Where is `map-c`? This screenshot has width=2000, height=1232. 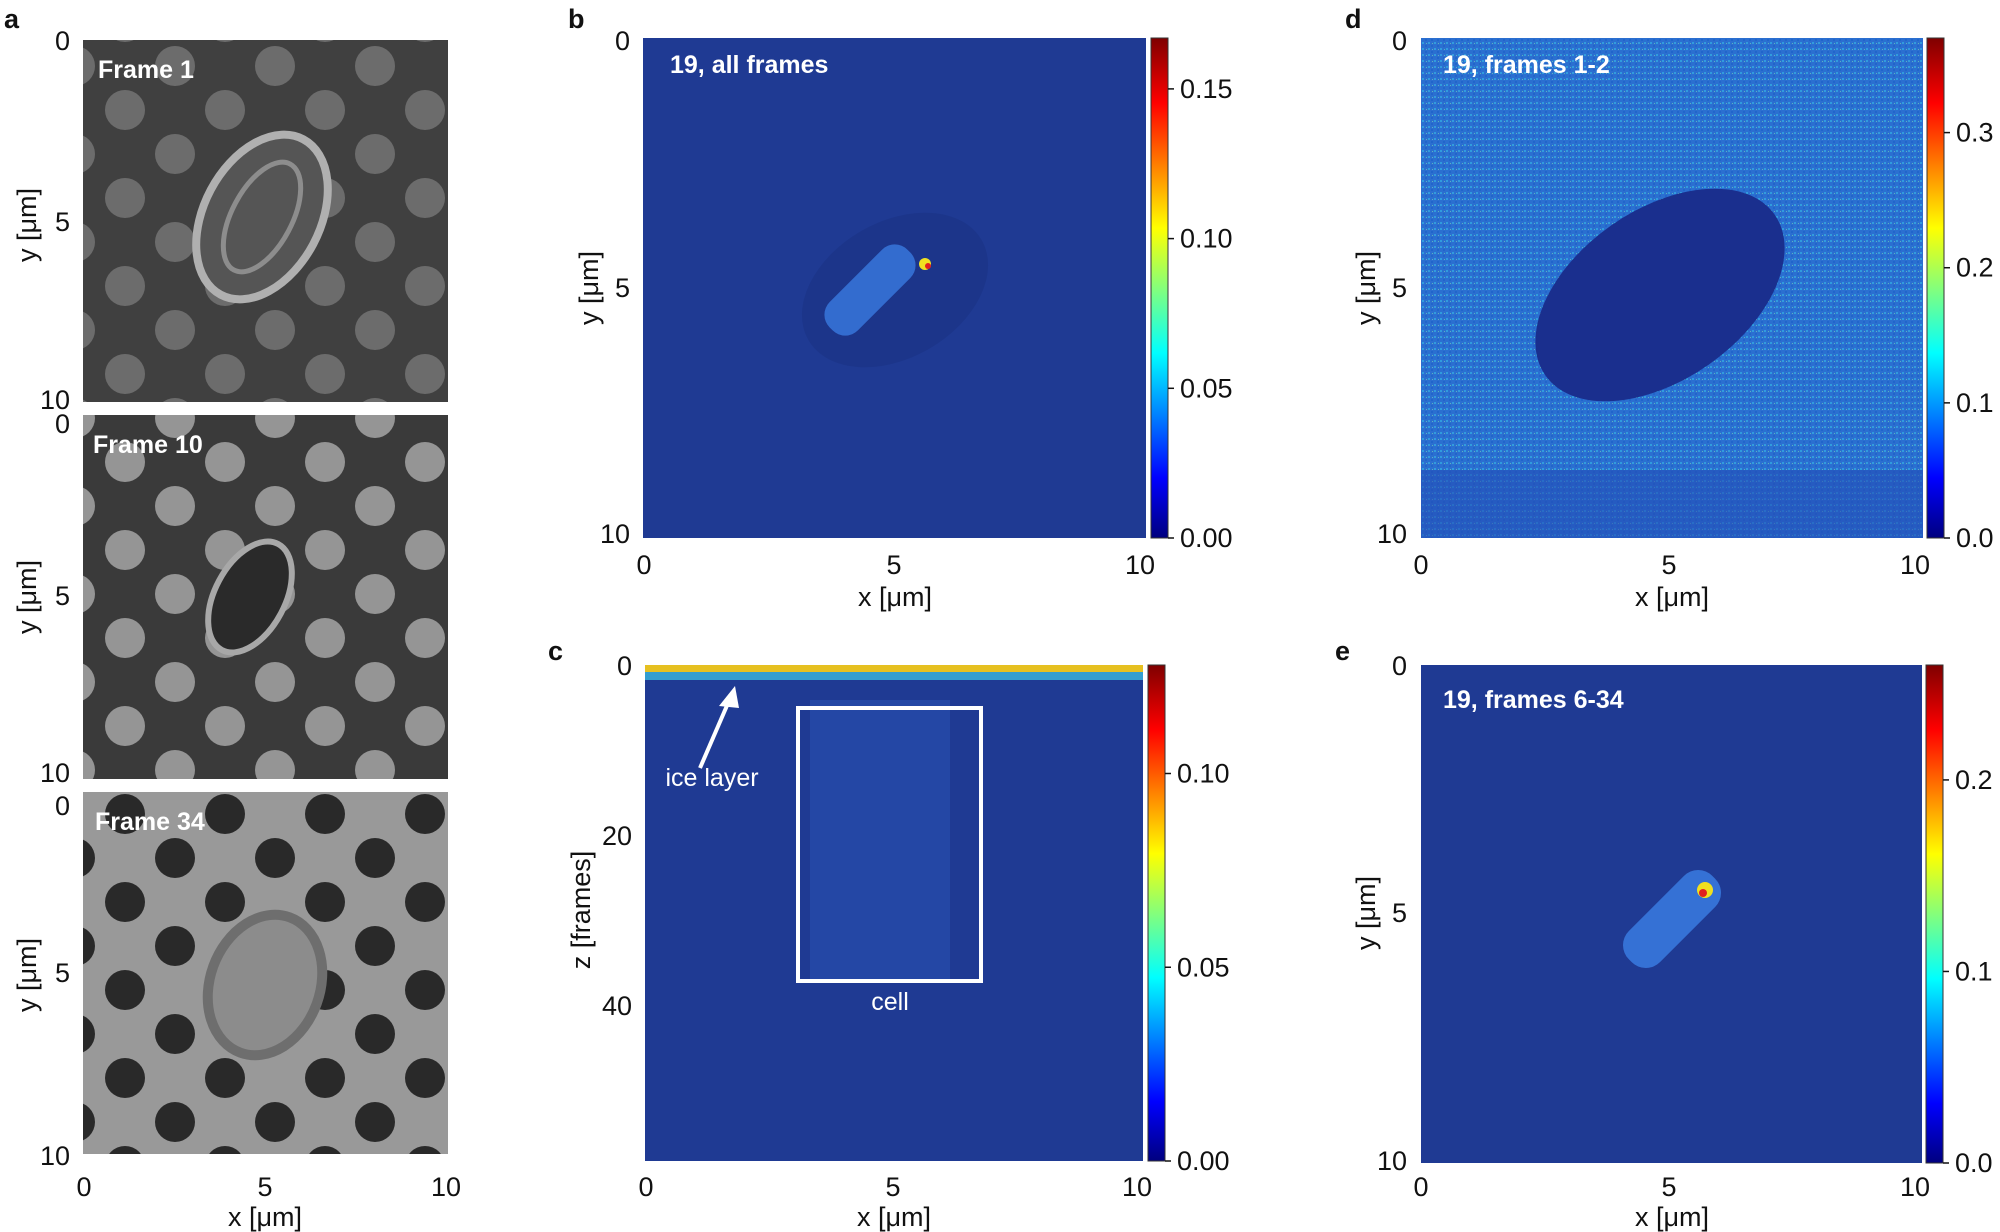
map-c is located at coordinates (894, 913).